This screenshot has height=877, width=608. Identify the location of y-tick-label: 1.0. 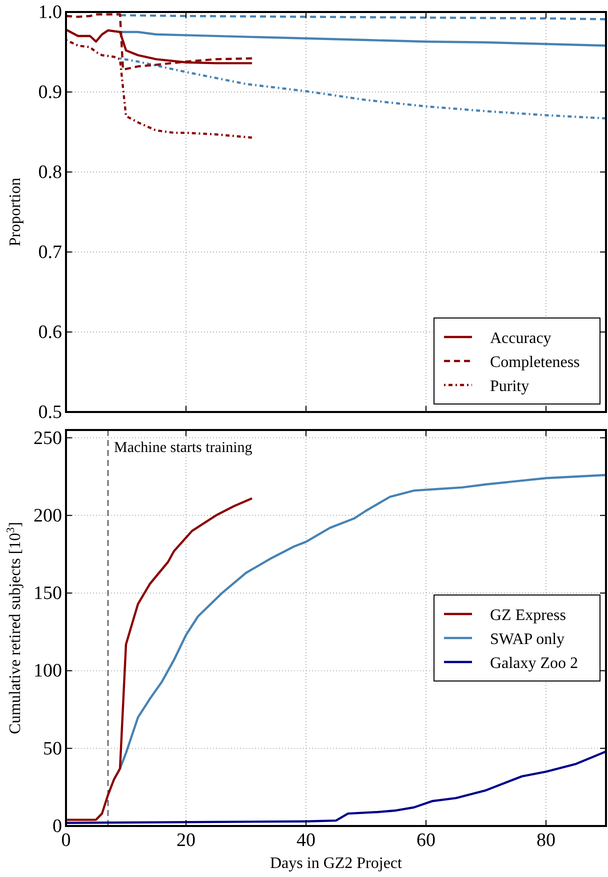
(50, 12).